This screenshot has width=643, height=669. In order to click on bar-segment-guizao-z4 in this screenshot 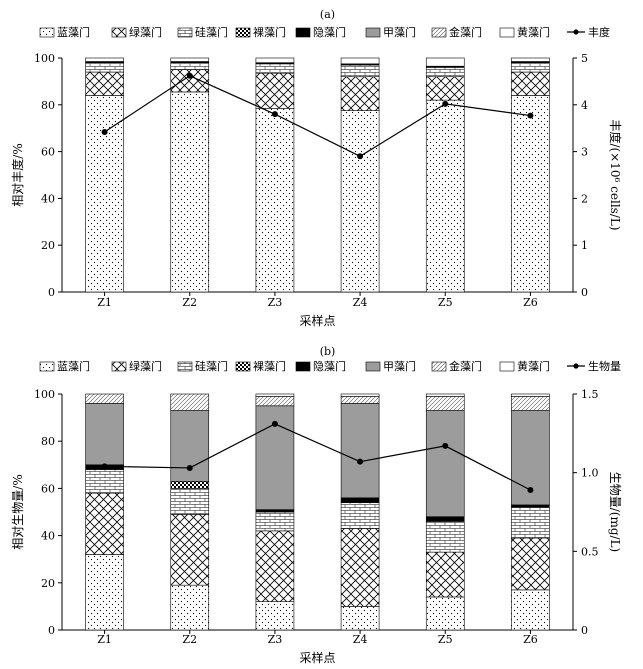, I will do `click(360, 515)`.